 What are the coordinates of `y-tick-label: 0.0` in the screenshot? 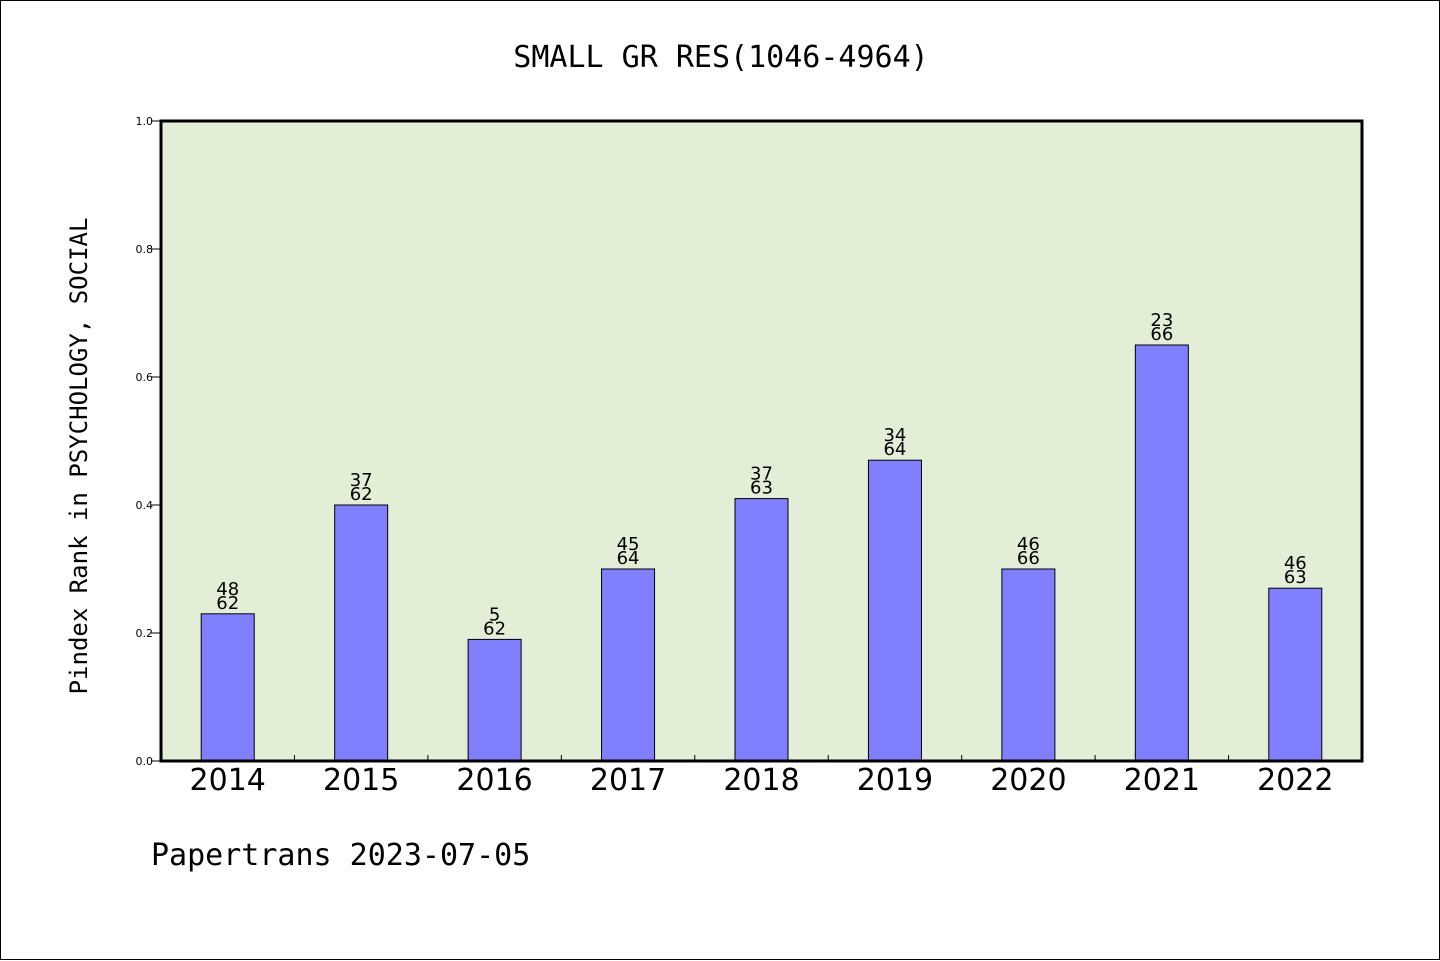 It's located at (145, 761).